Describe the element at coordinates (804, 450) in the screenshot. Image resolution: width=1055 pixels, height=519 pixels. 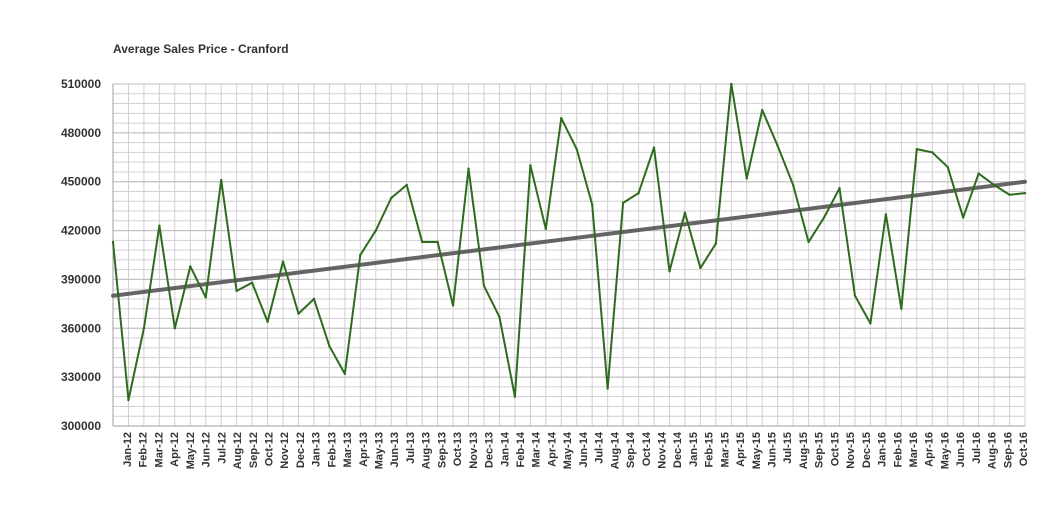
I see `x-tick-label: Aug-15` at that location.